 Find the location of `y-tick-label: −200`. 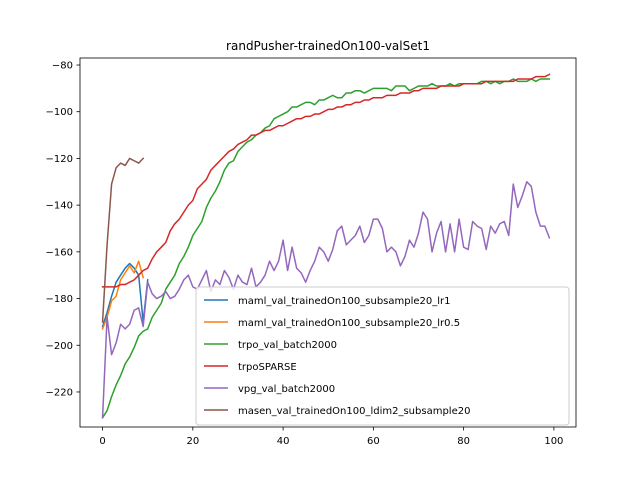

y-tick-label: −200 is located at coordinates (59, 346).